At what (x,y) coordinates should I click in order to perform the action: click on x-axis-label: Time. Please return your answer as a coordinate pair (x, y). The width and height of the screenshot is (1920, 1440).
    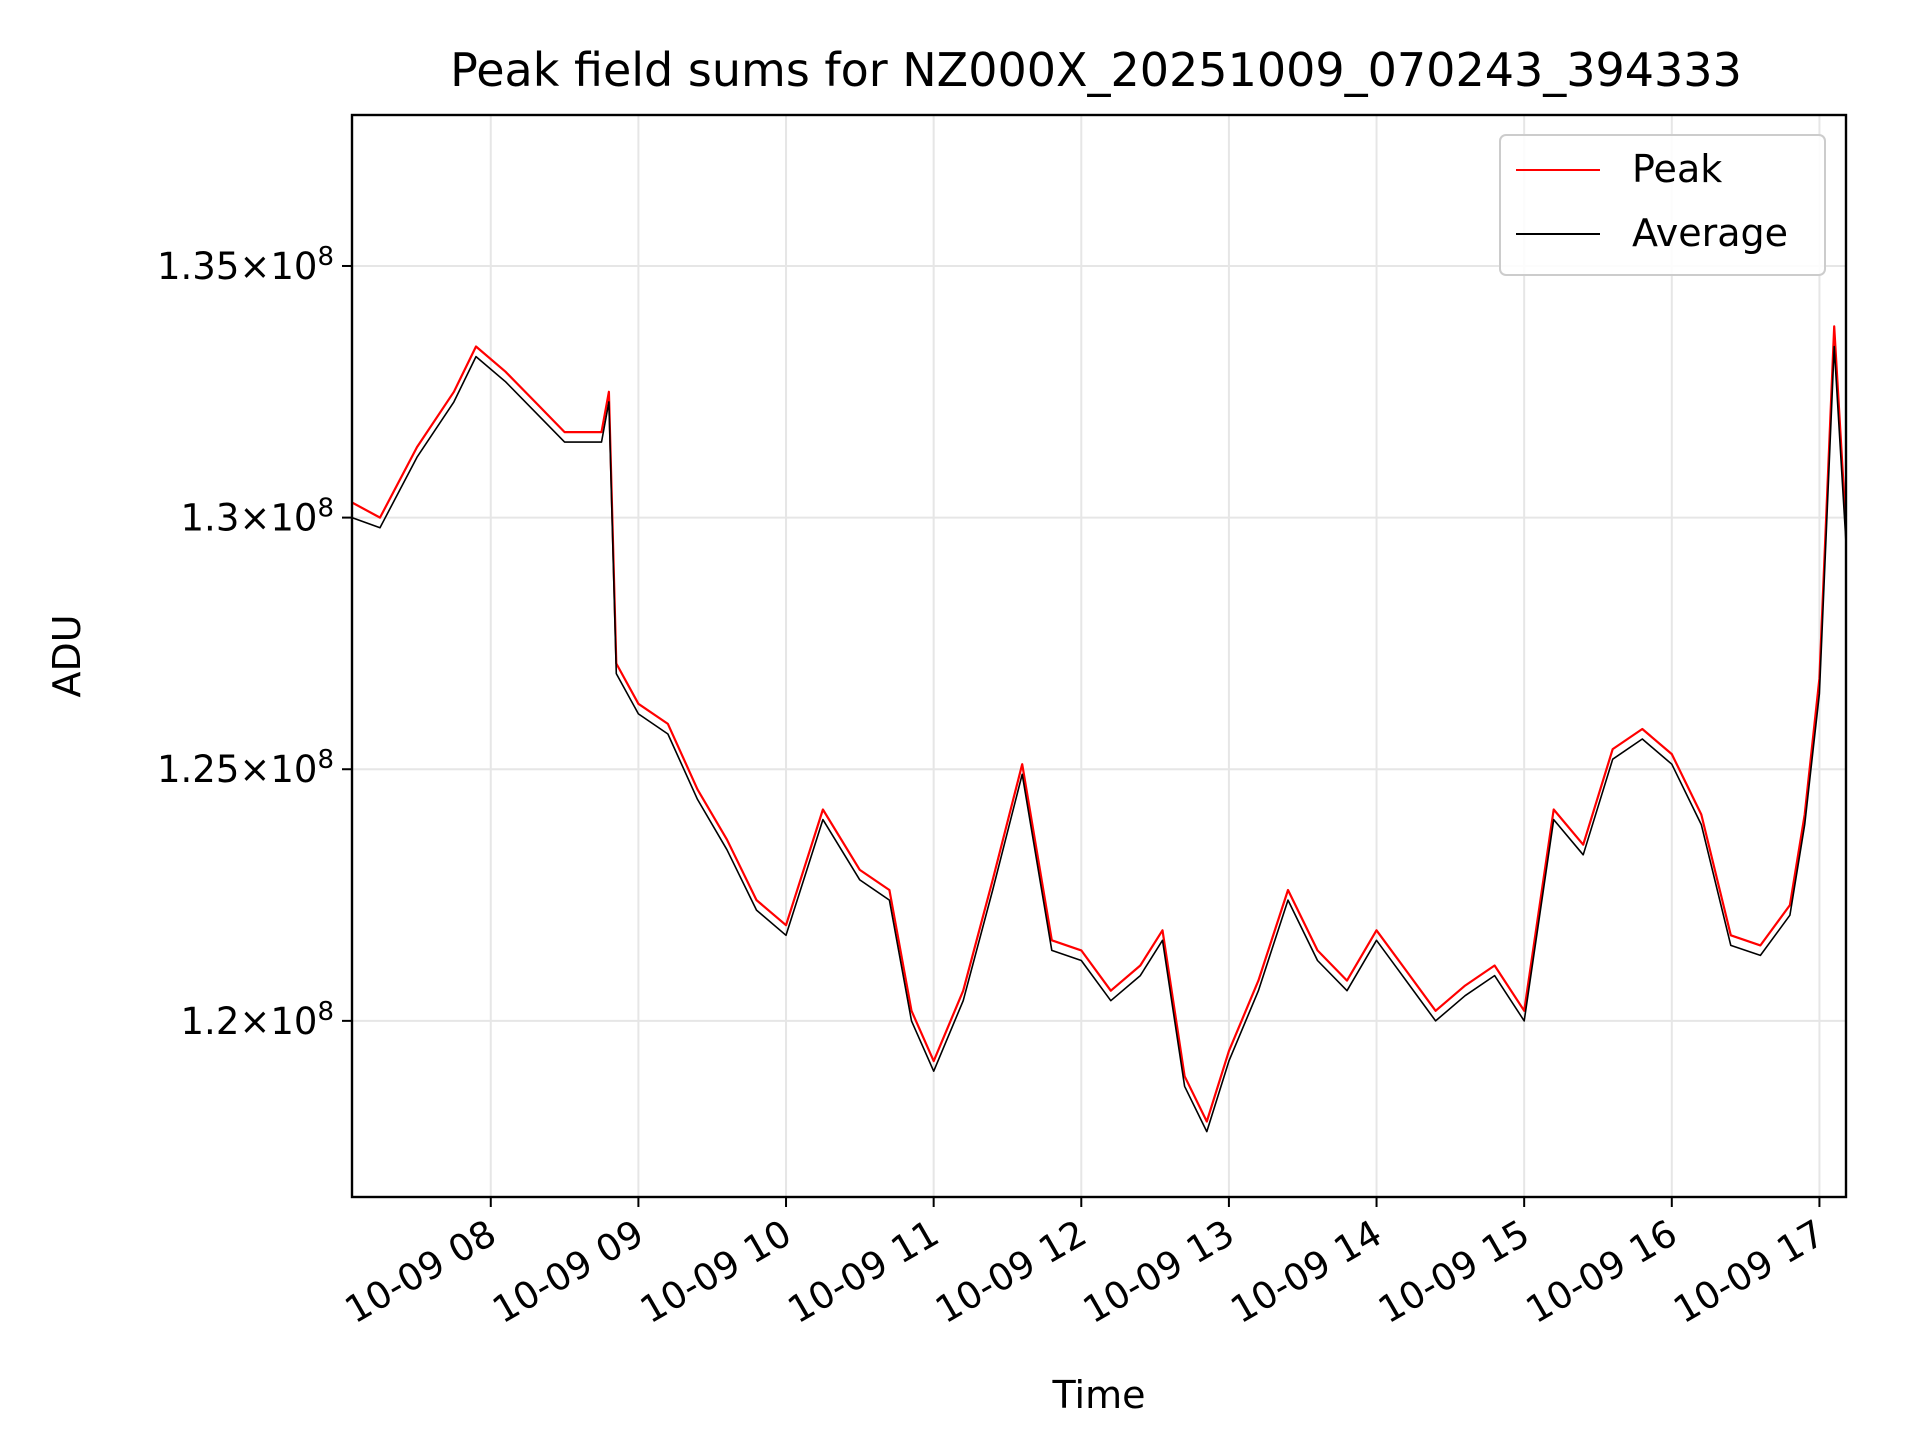
    Looking at the image, I should click on (1099, 1395).